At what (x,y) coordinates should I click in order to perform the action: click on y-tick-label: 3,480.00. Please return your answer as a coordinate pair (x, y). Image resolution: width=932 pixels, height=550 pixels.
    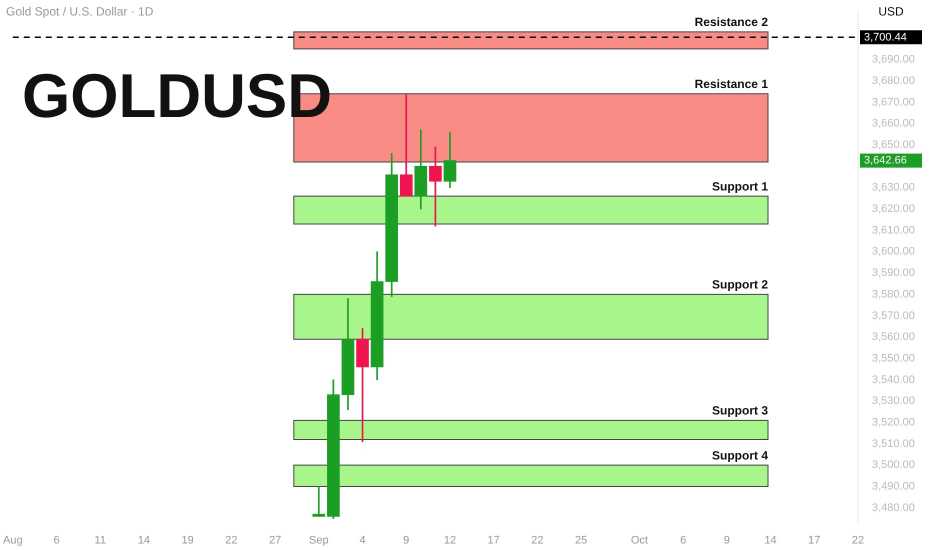
    Looking at the image, I should click on (893, 508).